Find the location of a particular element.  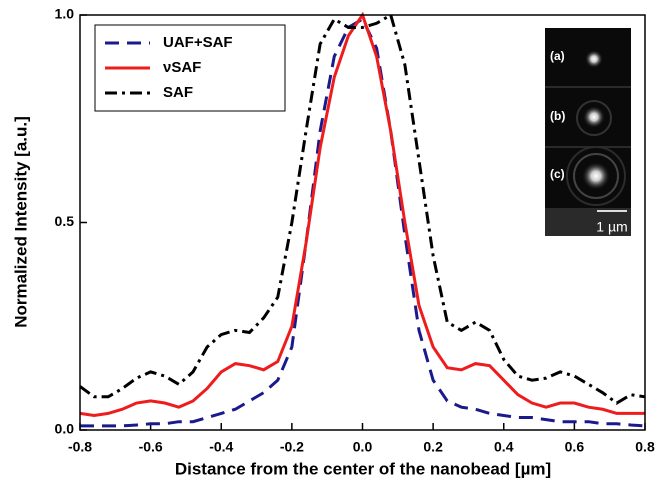

y-axis-title: Normalized Intensity [a.u.] is located at coordinates (20, 222).